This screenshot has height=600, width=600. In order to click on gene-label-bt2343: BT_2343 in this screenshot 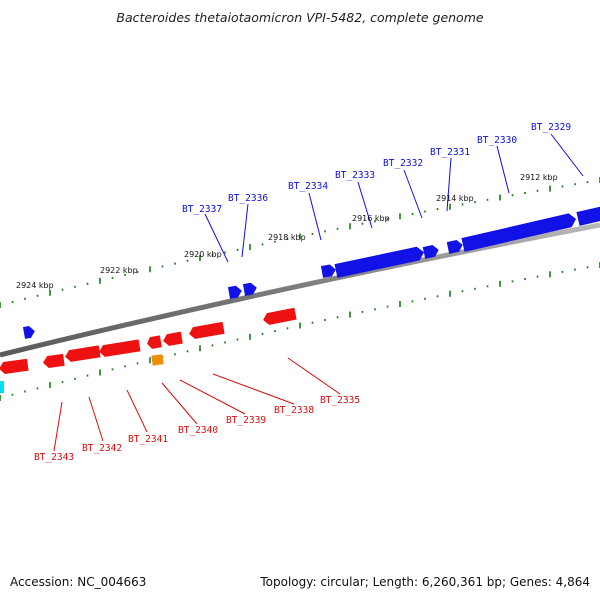, I will do `click(54, 457)`.